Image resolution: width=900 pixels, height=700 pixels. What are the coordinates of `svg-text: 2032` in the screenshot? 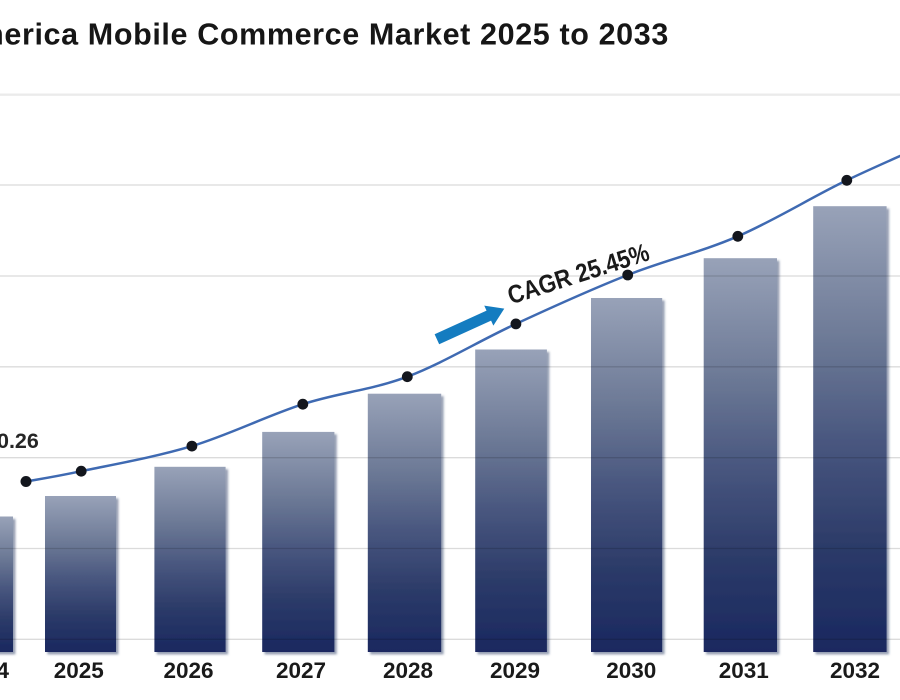 It's located at (855, 670).